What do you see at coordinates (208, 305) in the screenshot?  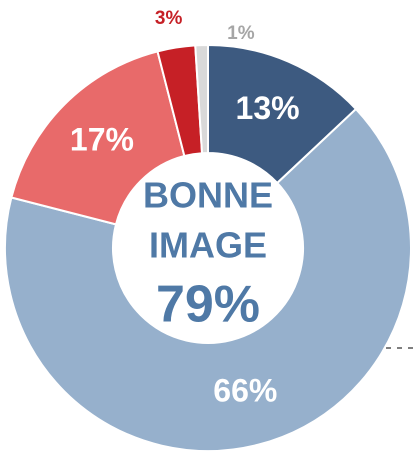 I see `center-value: 79%` at bounding box center [208, 305].